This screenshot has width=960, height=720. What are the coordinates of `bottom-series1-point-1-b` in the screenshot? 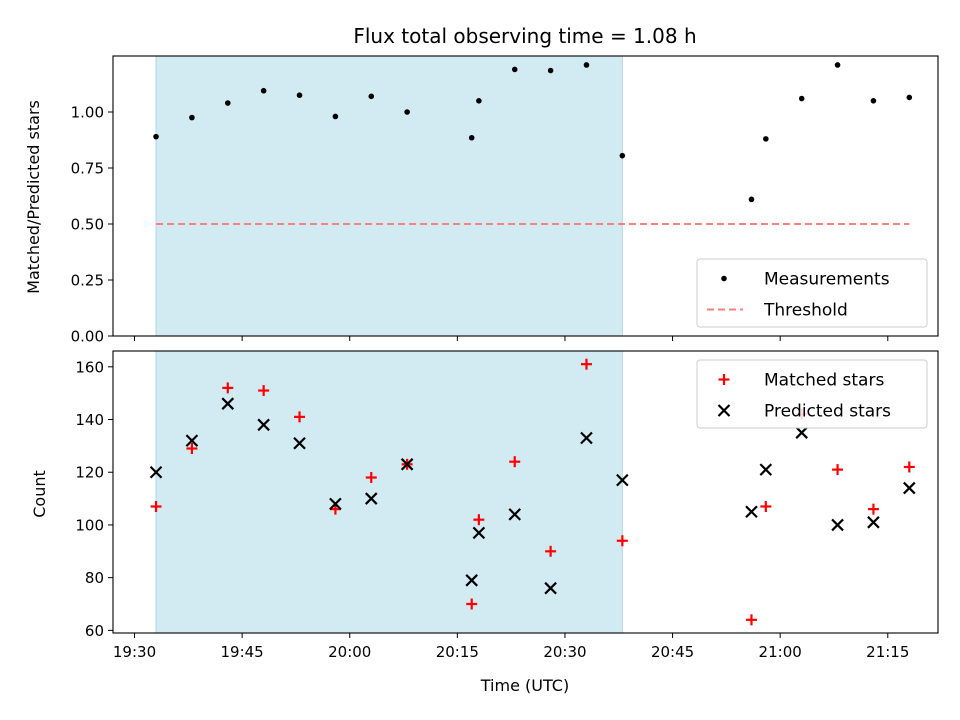 It's located at (192, 440).